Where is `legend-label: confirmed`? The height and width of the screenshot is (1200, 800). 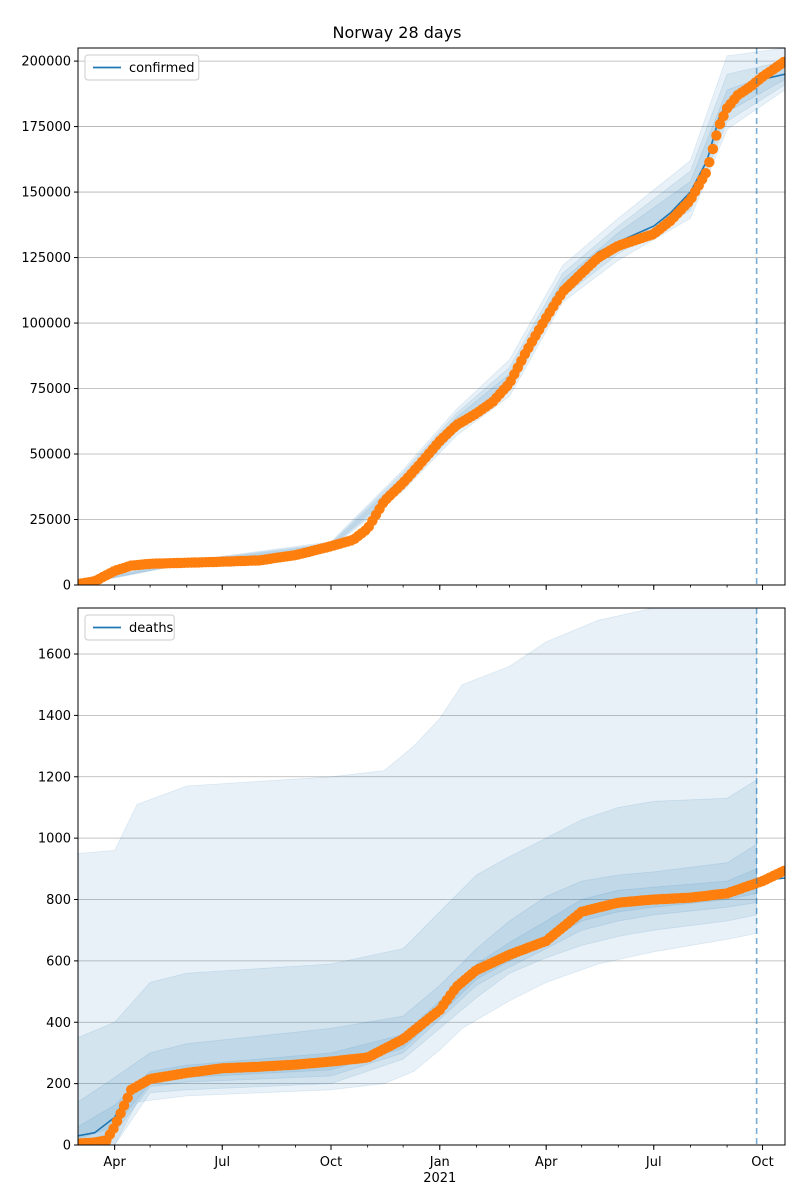 legend-label: confirmed is located at coordinates (162, 68).